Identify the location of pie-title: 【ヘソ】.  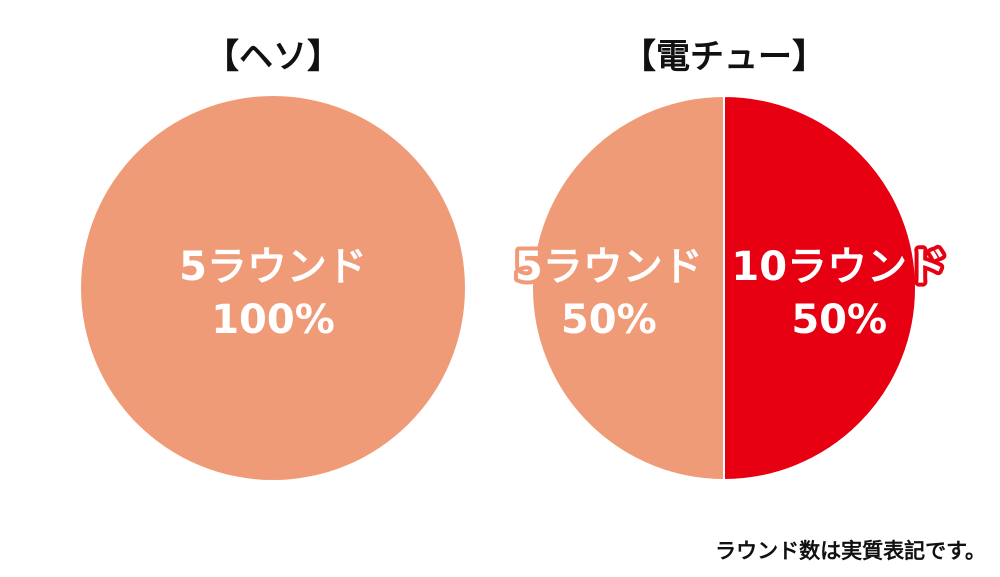
(273, 57).